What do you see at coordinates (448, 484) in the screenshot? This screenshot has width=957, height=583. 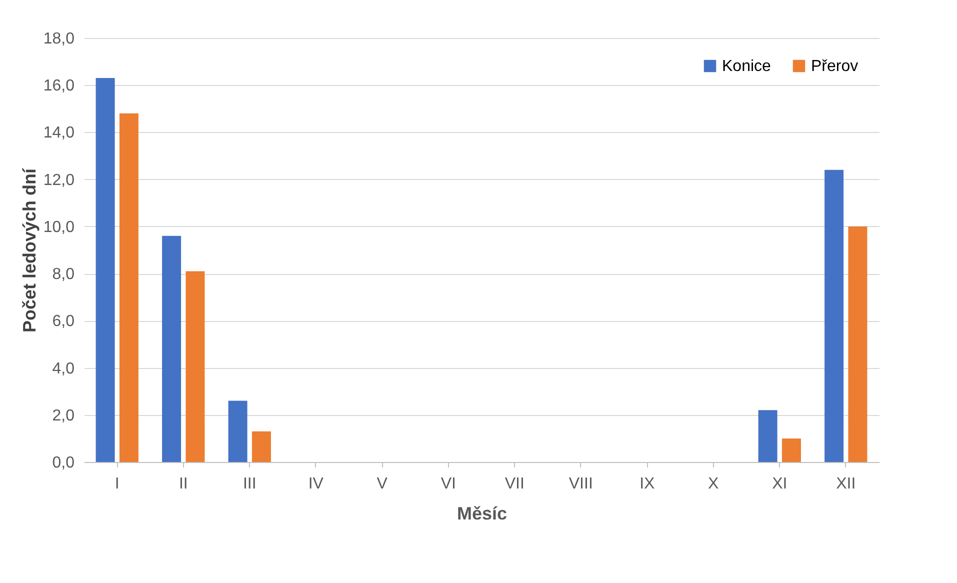 I see `x-tick-label: VI` at bounding box center [448, 484].